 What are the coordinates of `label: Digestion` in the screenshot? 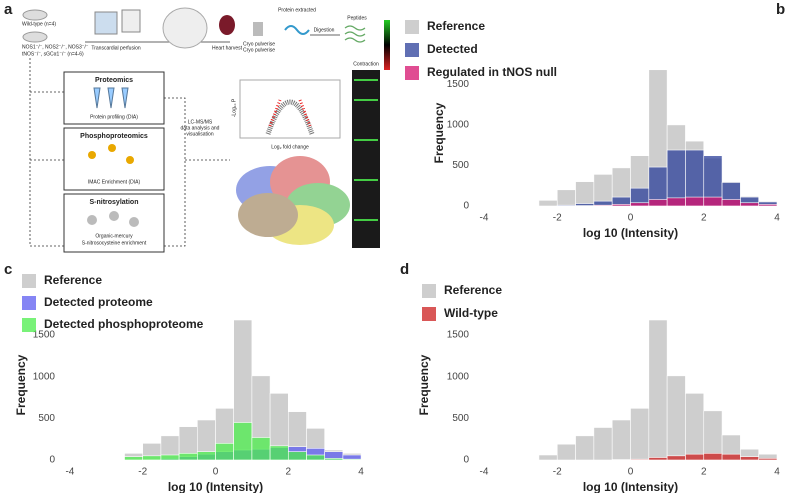 It's located at (324, 30).